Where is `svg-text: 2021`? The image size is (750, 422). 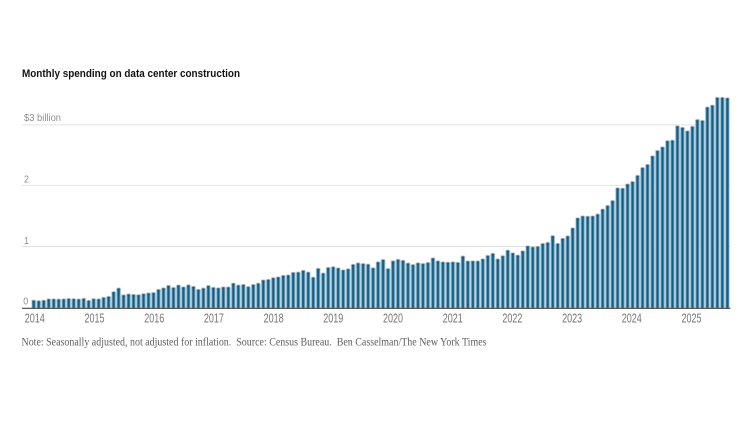 svg-text: 2021 is located at coordinates (453, 319).